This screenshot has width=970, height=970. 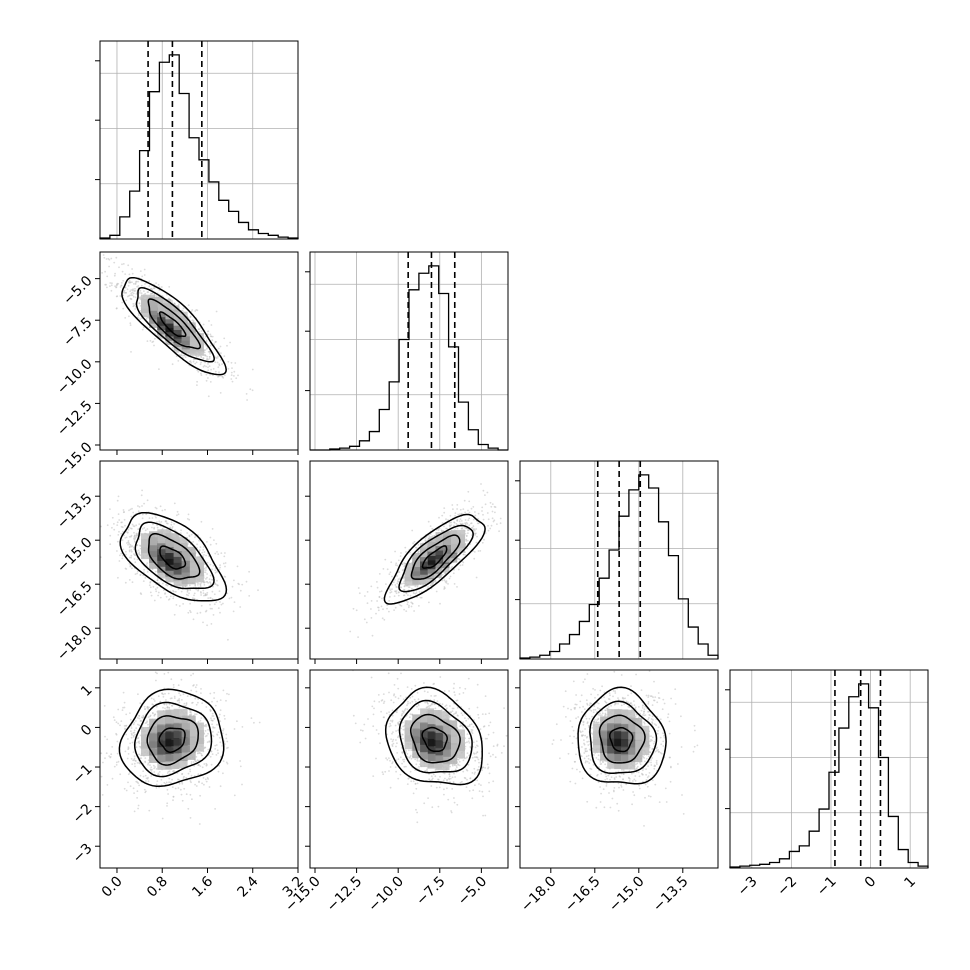 What do you see at coordinates (619, 560) in the screenshot?
I see `panel-background` at bounding box center [619, 560].